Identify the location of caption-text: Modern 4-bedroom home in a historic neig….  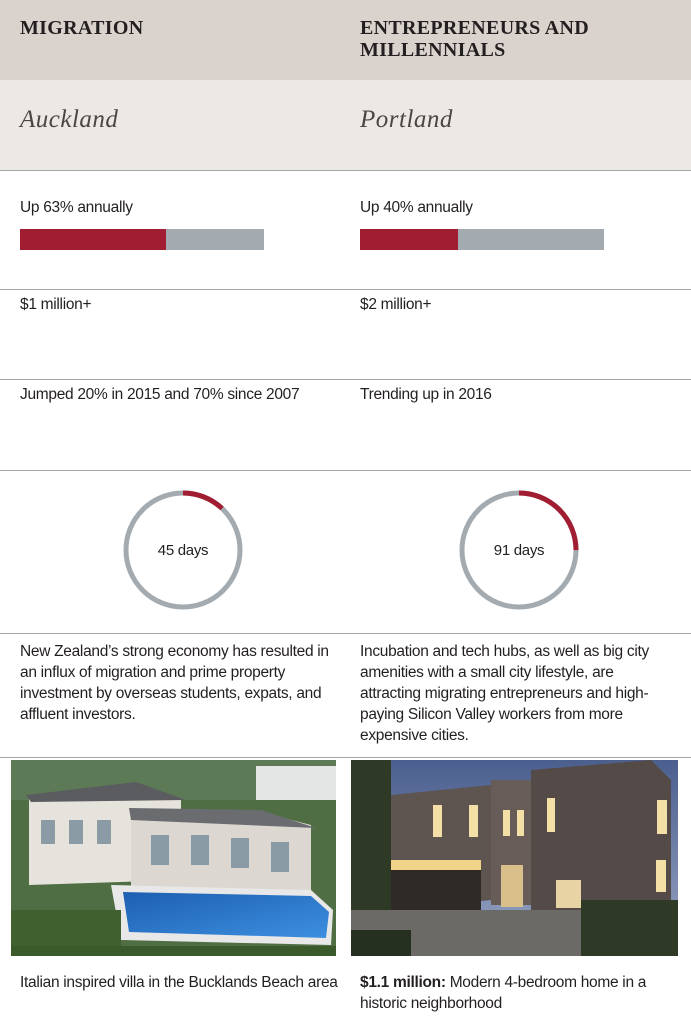
(503, 993).